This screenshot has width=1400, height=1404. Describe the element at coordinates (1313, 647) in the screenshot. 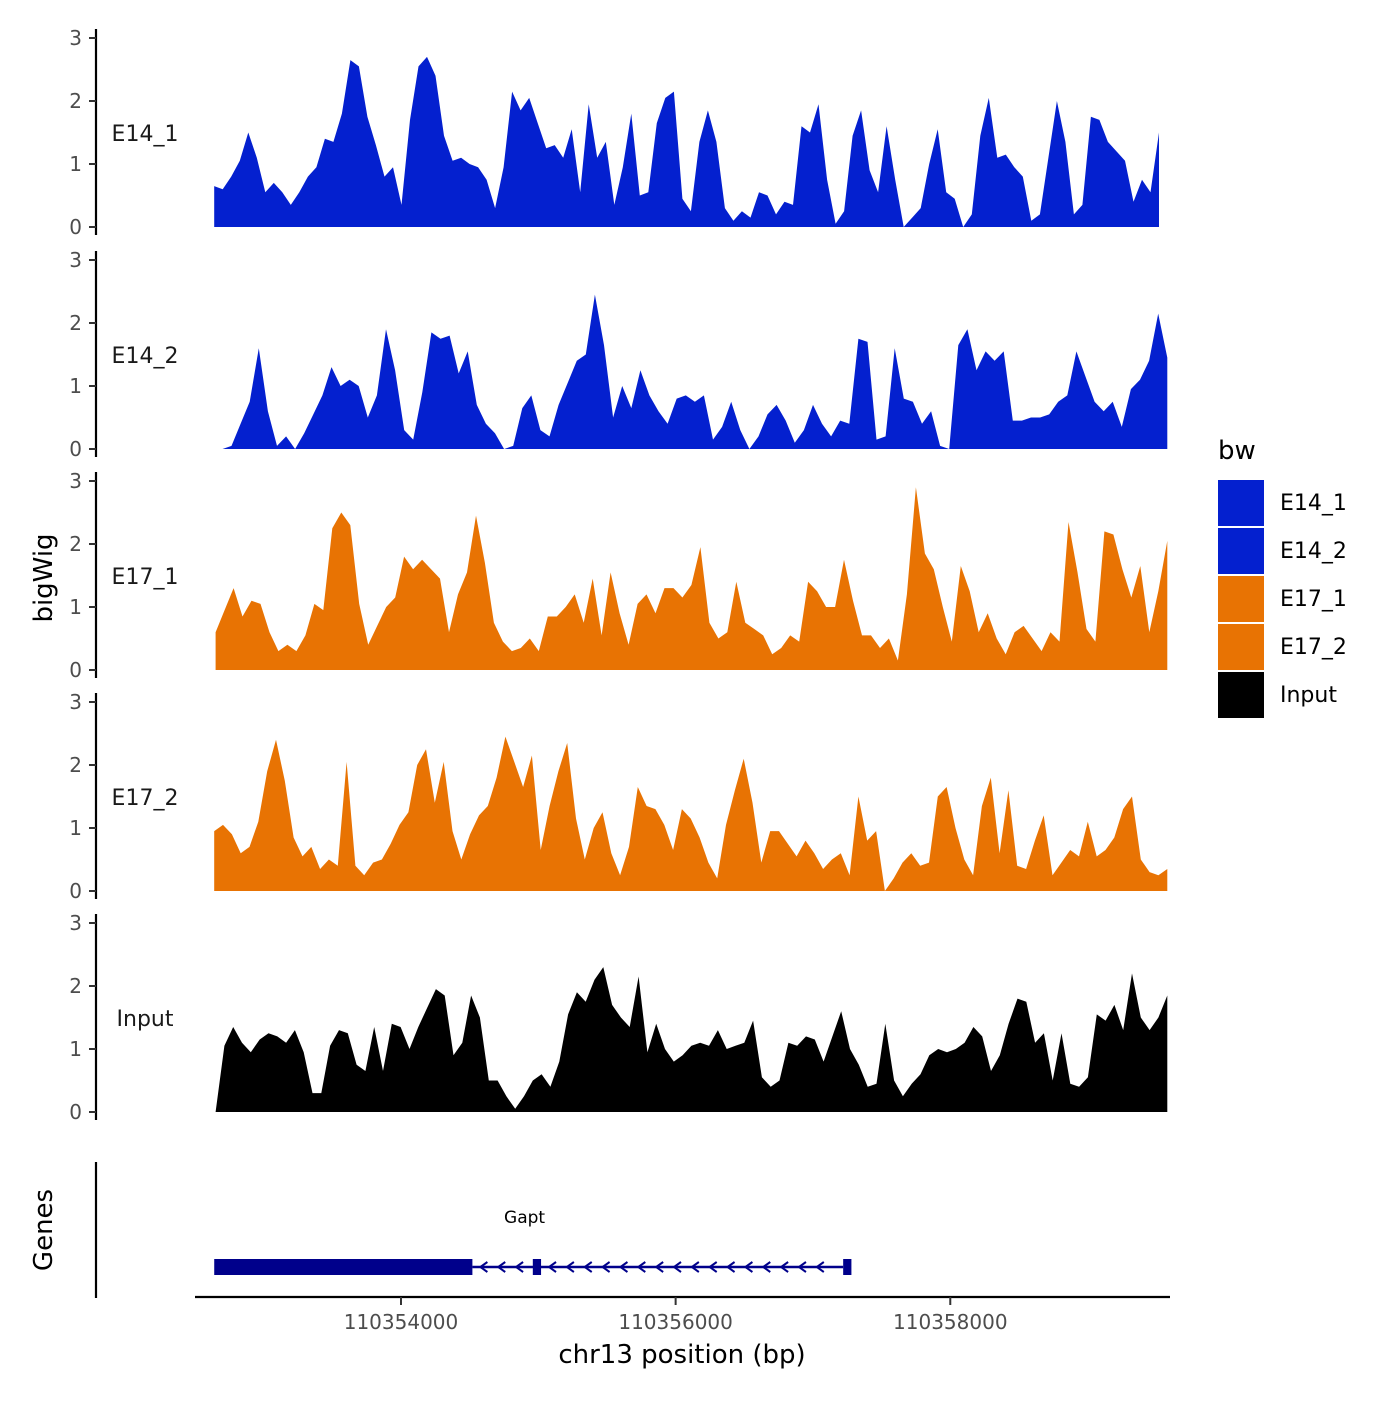

I see `legend-label-E17_2: E17_2` at that location.